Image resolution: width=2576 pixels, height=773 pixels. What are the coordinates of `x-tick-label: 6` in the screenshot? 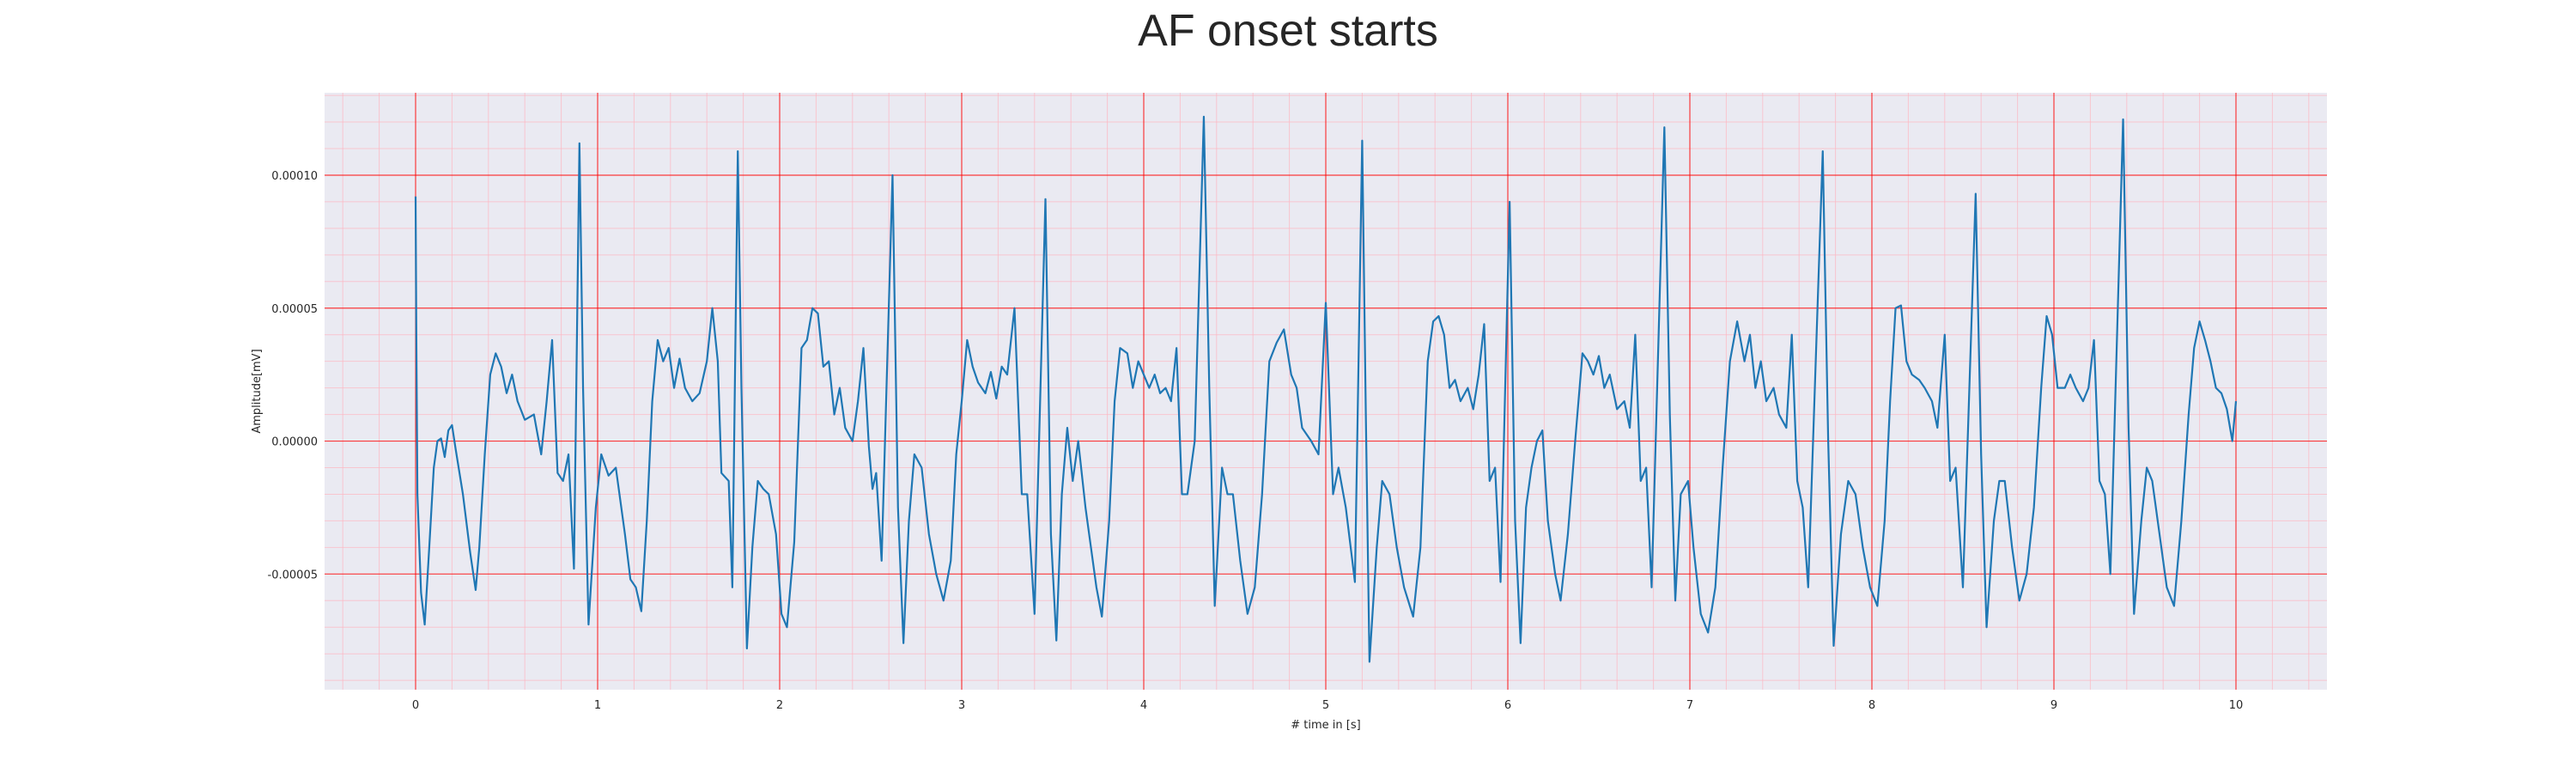 It's located at (1507, 705).